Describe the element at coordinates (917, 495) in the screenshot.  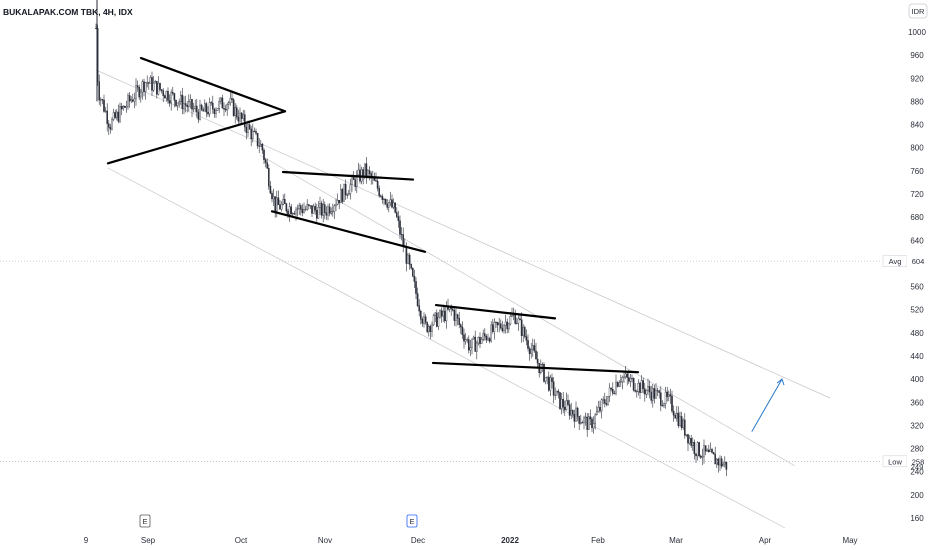
I see `y-tick-label: 200` at that location.